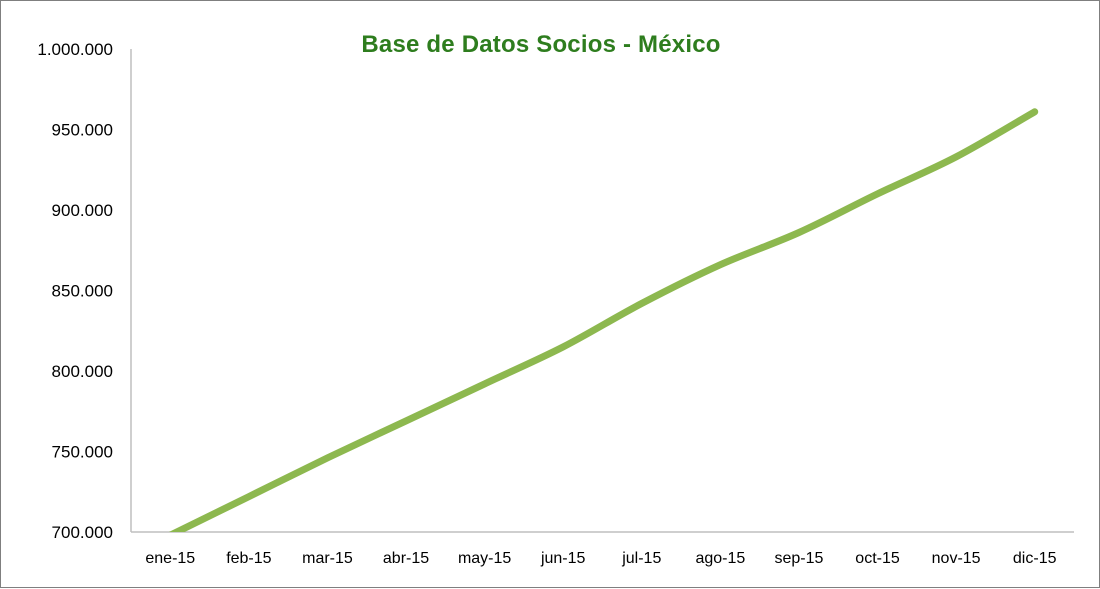 The image size is (1100, 589). Describe the element at coordinates (82, 291) in the screenshot. I see `y-tick-label: 850.000` at that location.